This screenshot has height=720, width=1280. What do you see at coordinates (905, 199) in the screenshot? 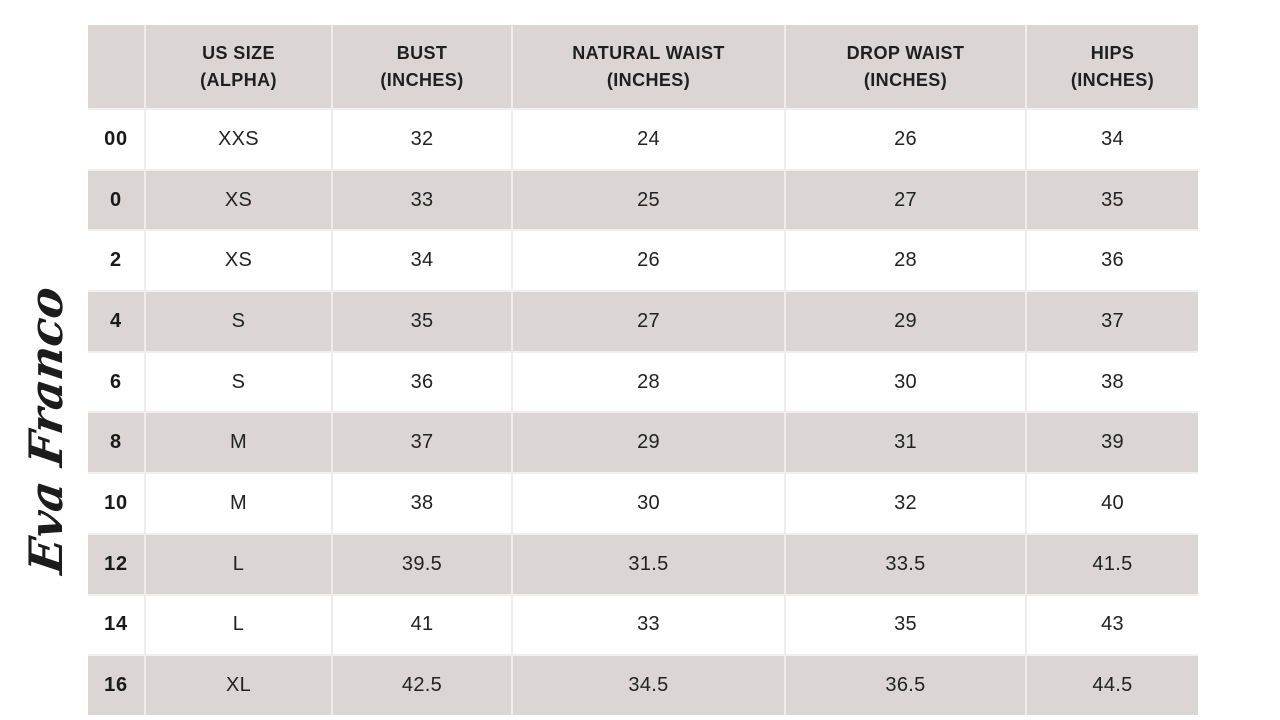
I see `cell-drop-waist: 27` at bounding box center [905, 199].